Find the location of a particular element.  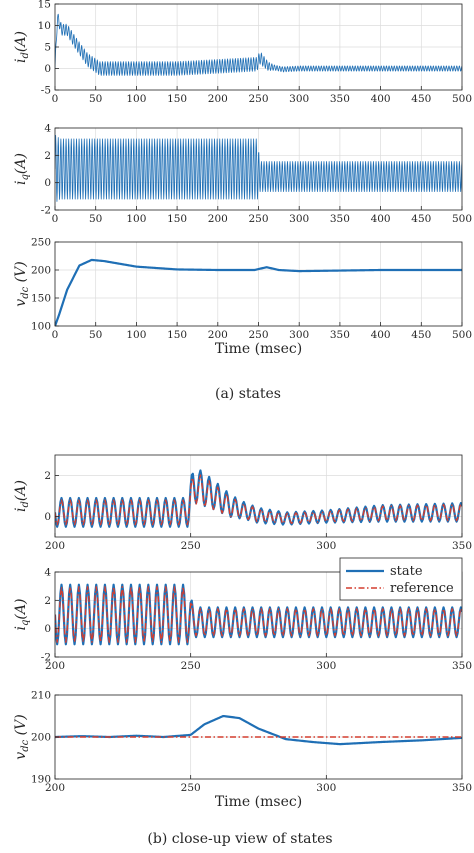

y-tick-label: 5 is located at coordinates (47, 48).